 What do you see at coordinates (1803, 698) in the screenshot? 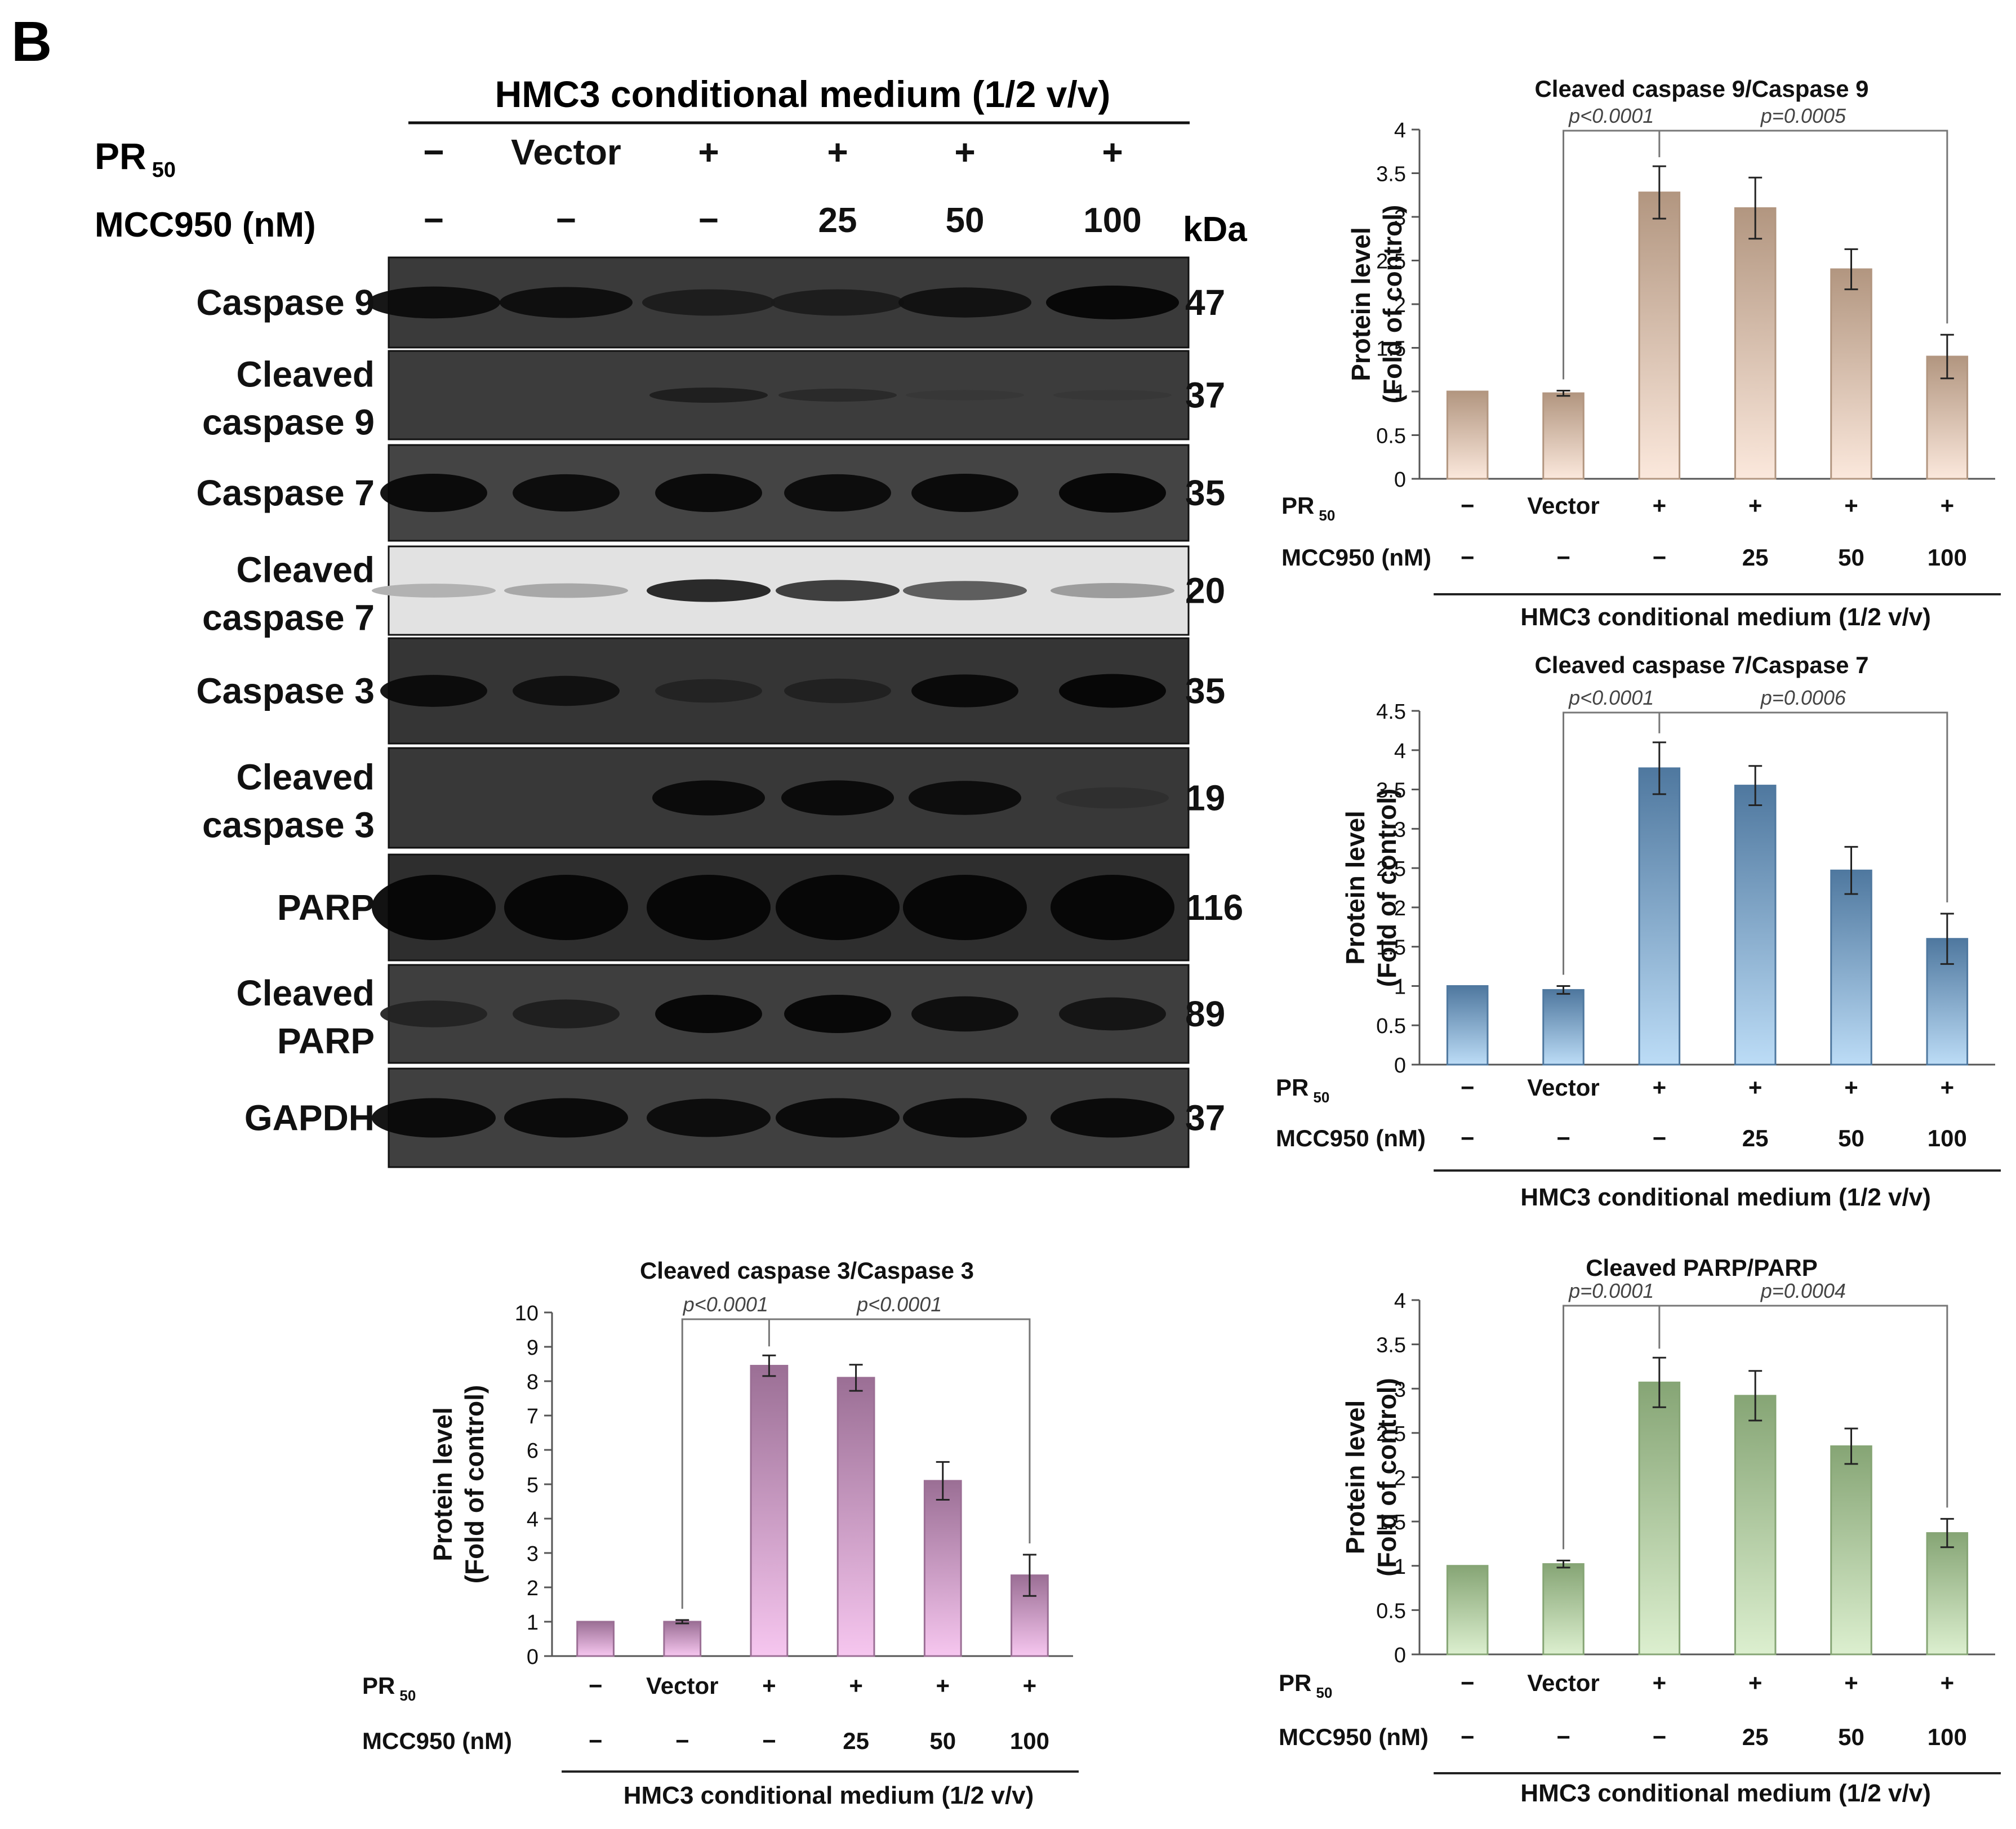
I see `p-value-2: p=0.0006` at bounding box center [1803, 698].